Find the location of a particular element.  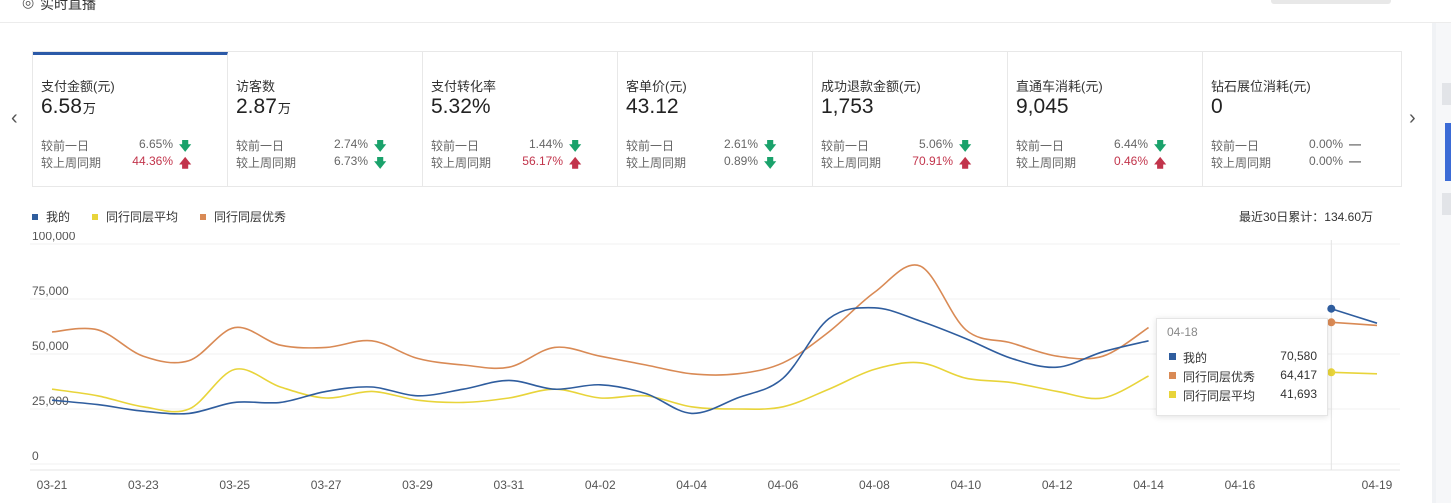

compare-week-row: 较上周同期 0.89% 🡇 is located at coordinates (719, 162).